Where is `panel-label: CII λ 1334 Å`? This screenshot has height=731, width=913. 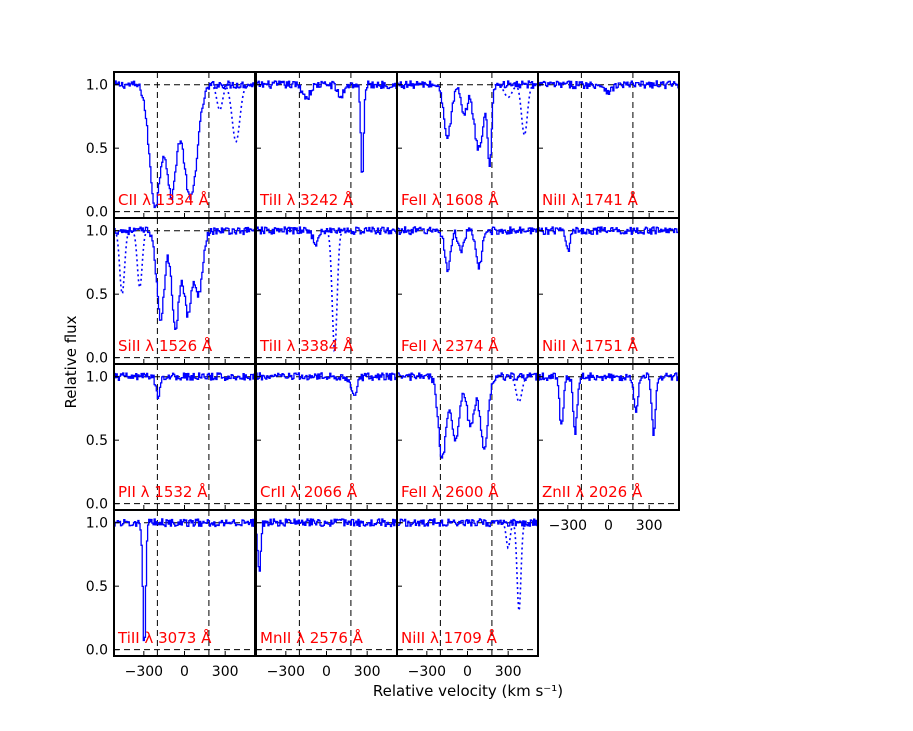 panel-label: CII λ 1334 Å is located at coordinates (164, 199).